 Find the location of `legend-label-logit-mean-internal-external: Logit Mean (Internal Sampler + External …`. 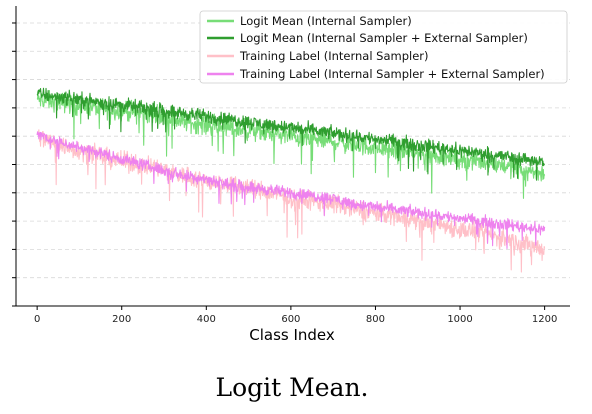

legend-label-logit-mean-internal-external: Logit Mean (Internal Sampler + External … is located at coordinates (384, 38).